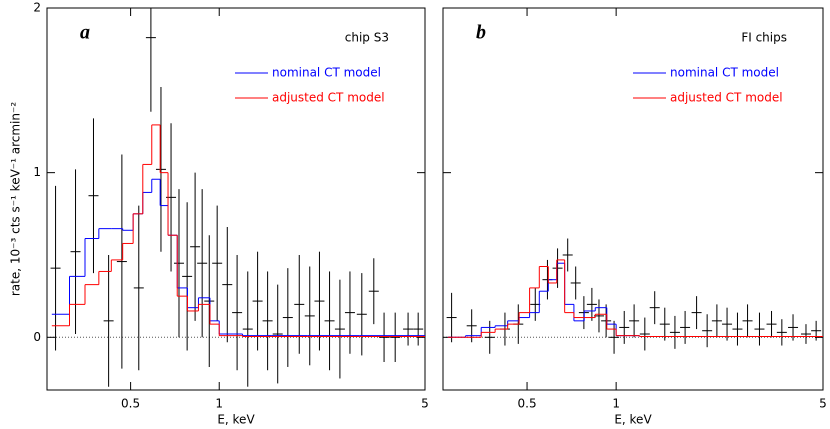 This screenshot has height=429, width=830. Describe the element at coordinates (16, 199) in the screenshot. I see `y-axis-label: rate, 10⁻³ cts s⁻¹ keV⁻¹ arcmin⁻²` at that location.